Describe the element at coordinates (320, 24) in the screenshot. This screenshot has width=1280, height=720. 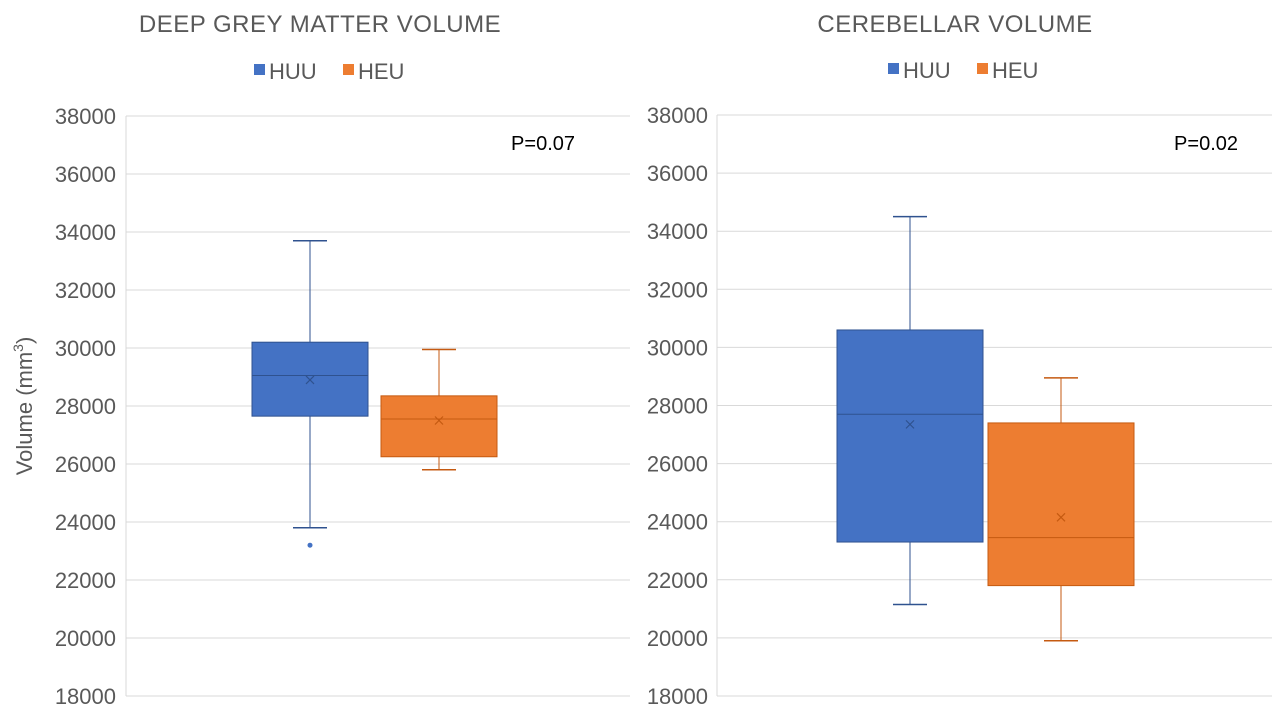
I see `chart-title: DEEP GREY MATTER VOLUME` at that location.